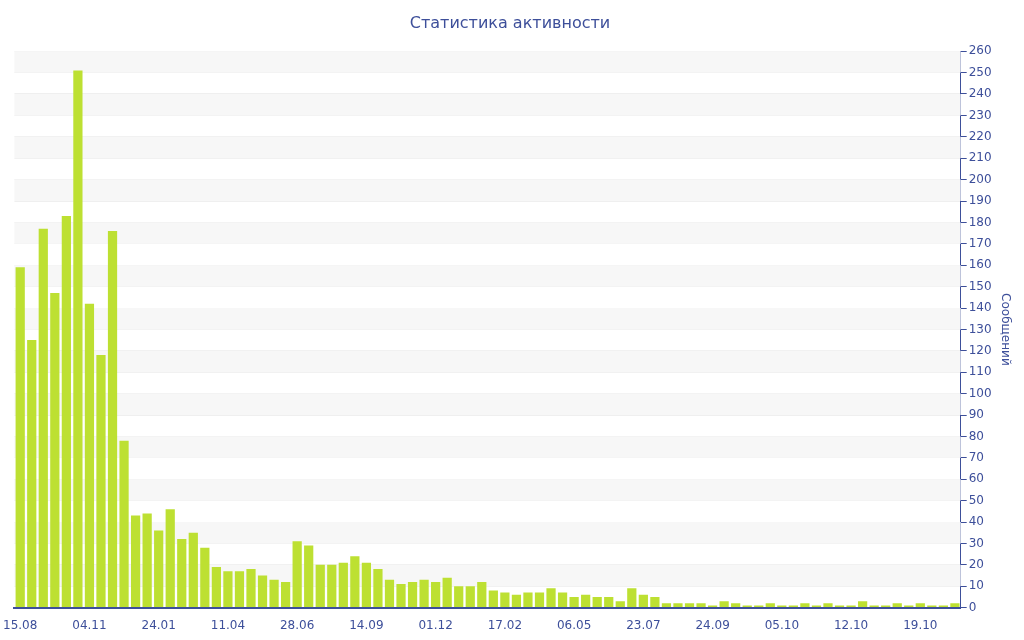 The width and height of the screenshot is (1024, 640). What do you see at coordinates (297, 624) in the screenshot?
I see `x-tick-label: 28.06` at bounding box center [297, 624].